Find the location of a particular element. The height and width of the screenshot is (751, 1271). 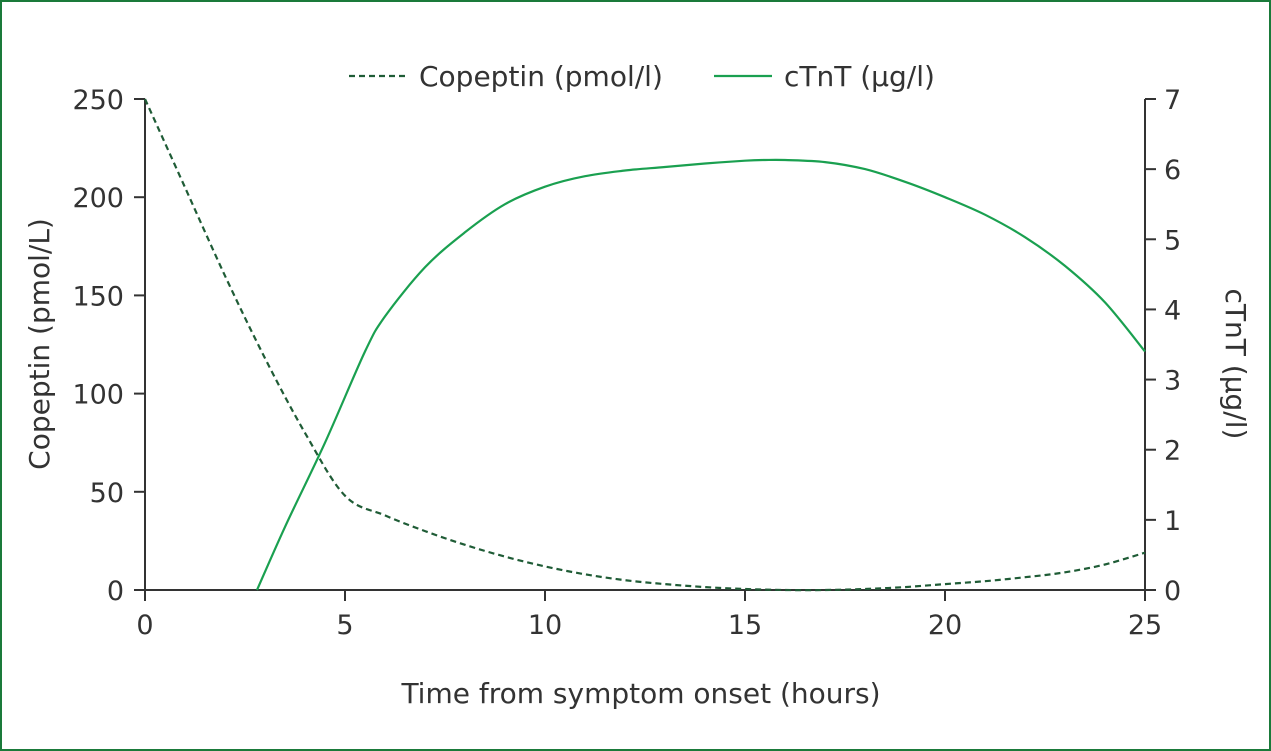

x-tick-label: 20 is located at coordinates (945, 625).